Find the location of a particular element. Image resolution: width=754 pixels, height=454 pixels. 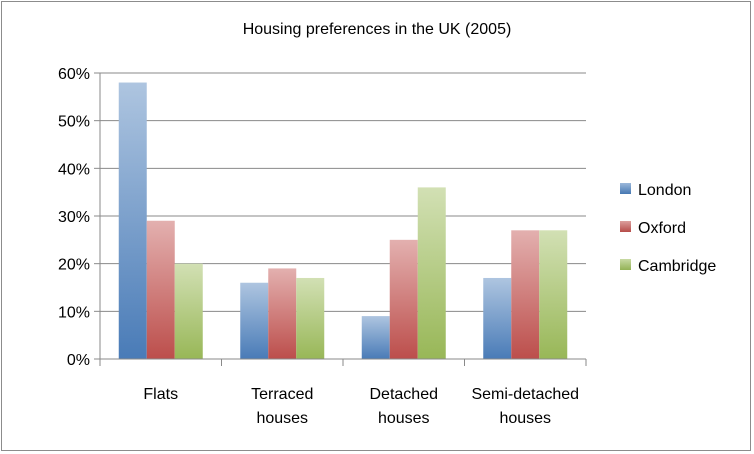

y-tick-label: 30% is located at coordinates (74, 217).